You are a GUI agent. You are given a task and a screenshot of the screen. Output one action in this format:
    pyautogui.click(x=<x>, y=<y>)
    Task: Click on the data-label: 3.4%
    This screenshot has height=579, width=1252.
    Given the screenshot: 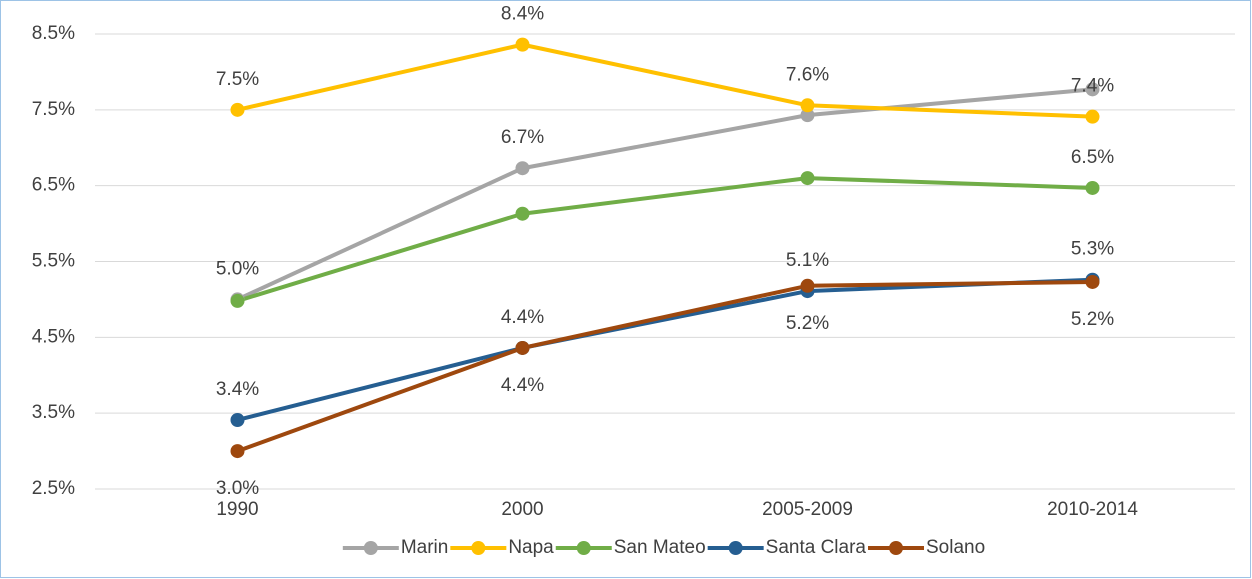 What is the action you would take?
    pyautogui.click(x=237, y=389)
    